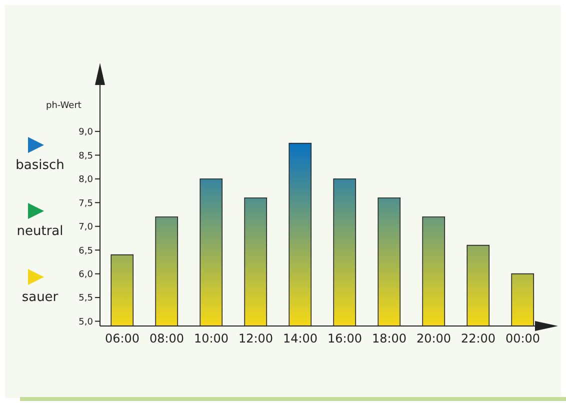 The height and width of the screenshot is (403, 566). I want to click on y-tick-label: 9,0, so click(86, 133).